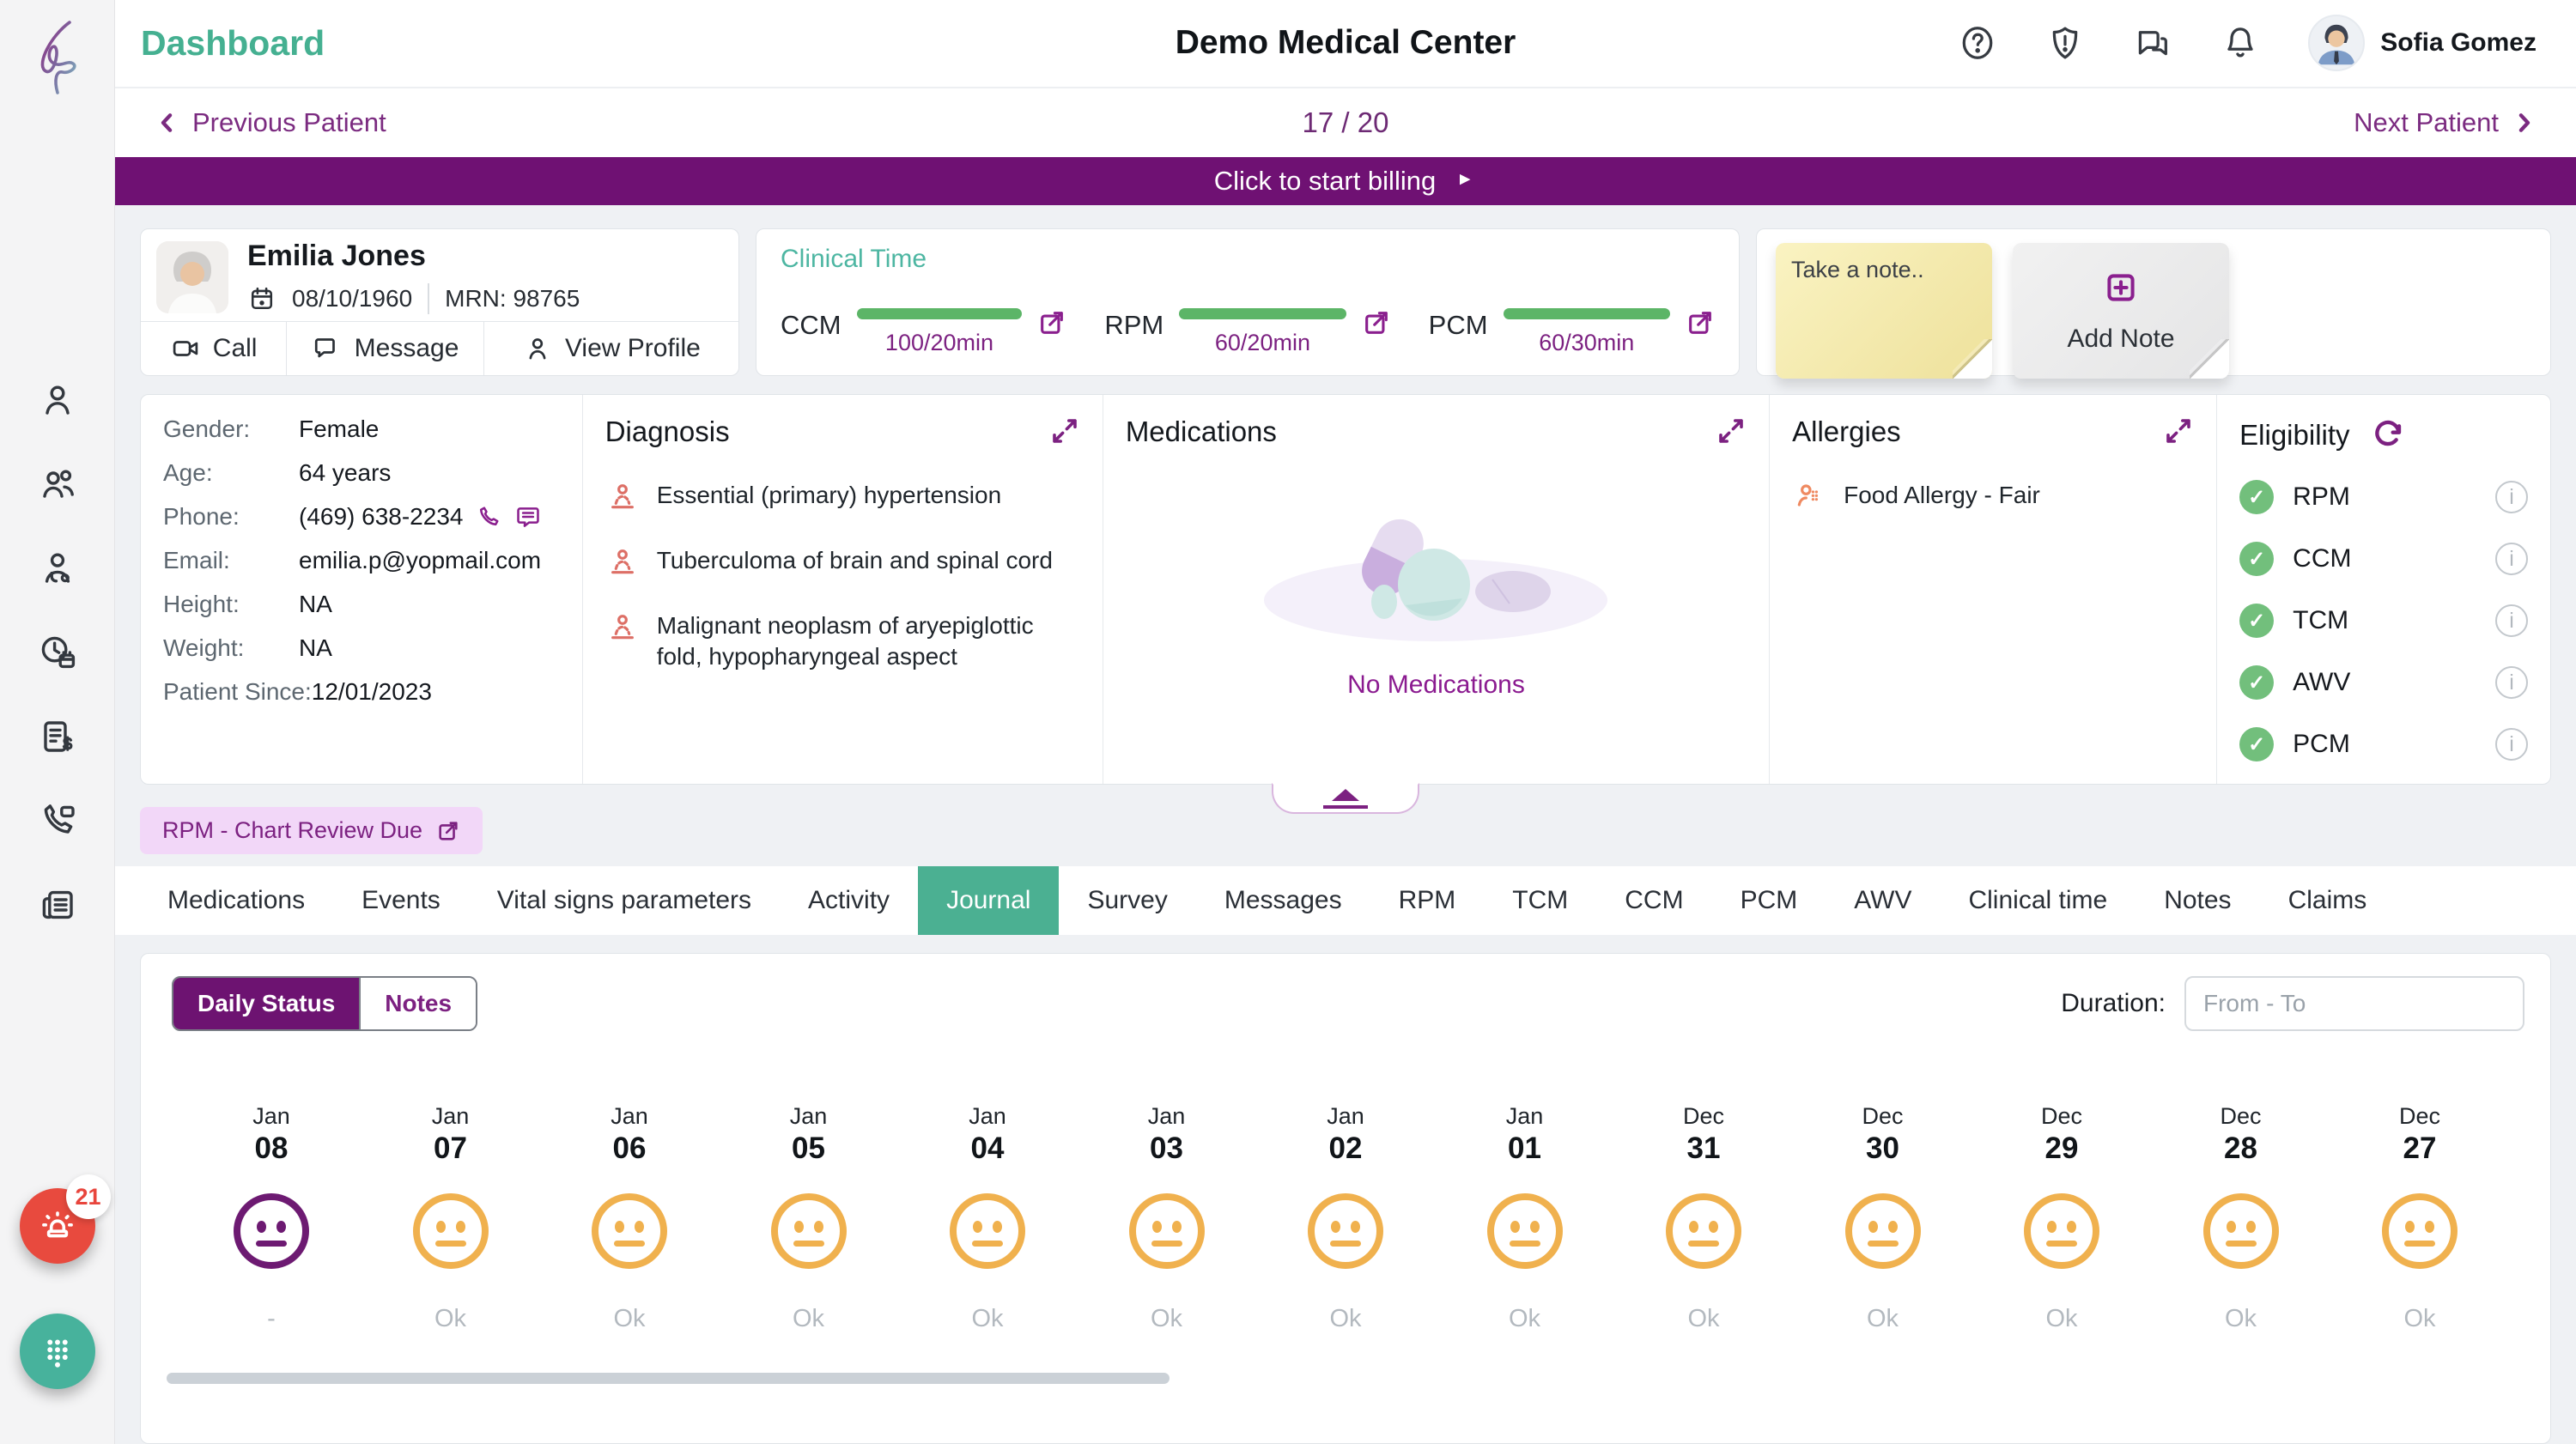 Image resolution: width=2576 pixels, height=1444 pixels. Describe the element at coordinates (2358, 1004) in the screenshot. I see `duration-range-field` at that location.